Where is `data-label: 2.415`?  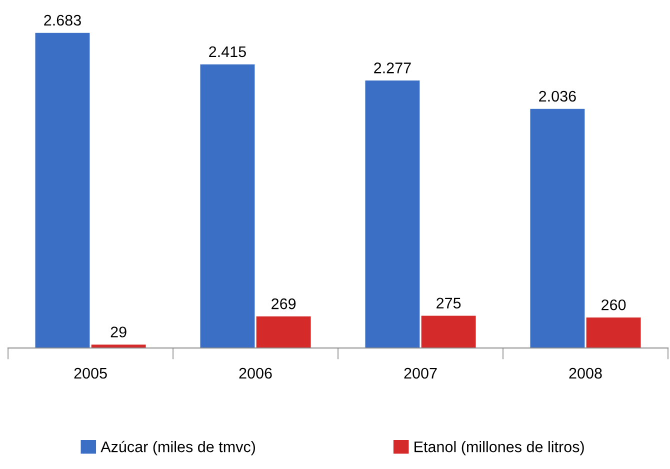
data-label: 2.415 is located at coordinates (227, 52).